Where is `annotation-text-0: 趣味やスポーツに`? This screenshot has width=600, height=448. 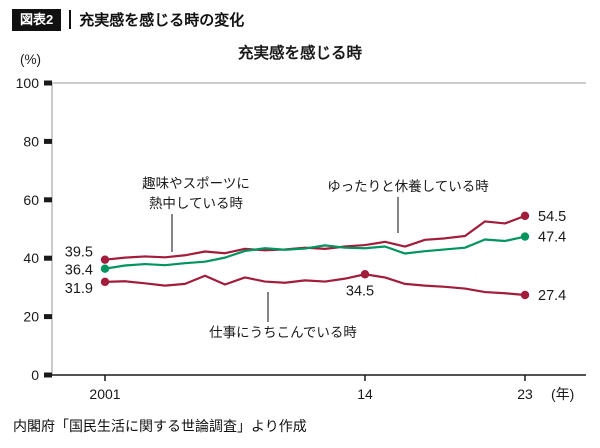
annotation-text-0: 趣味やスポーツに is located at coordinates (196, 183).